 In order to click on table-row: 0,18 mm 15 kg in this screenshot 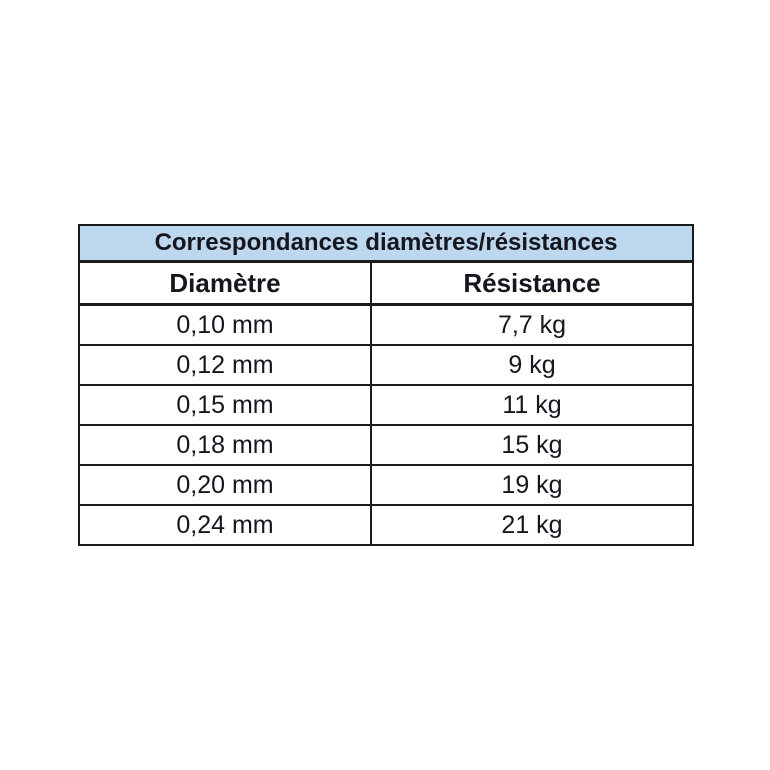, I will do `click(386, 445)`.